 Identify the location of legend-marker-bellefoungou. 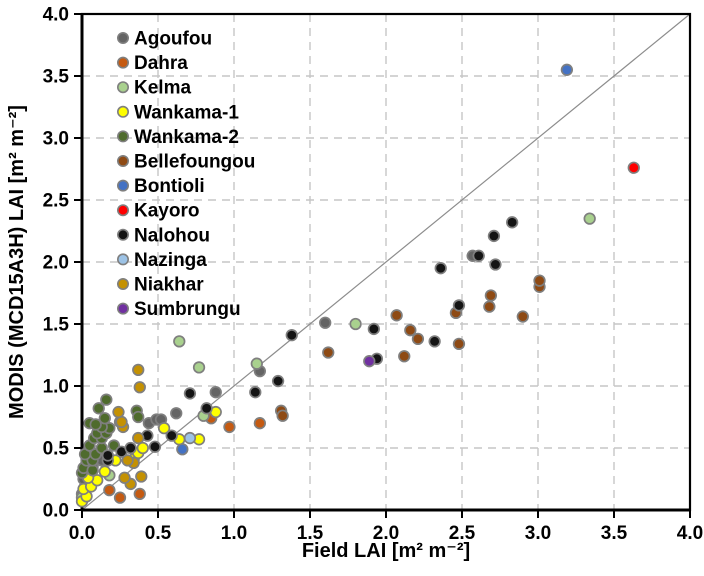
(123, 161).